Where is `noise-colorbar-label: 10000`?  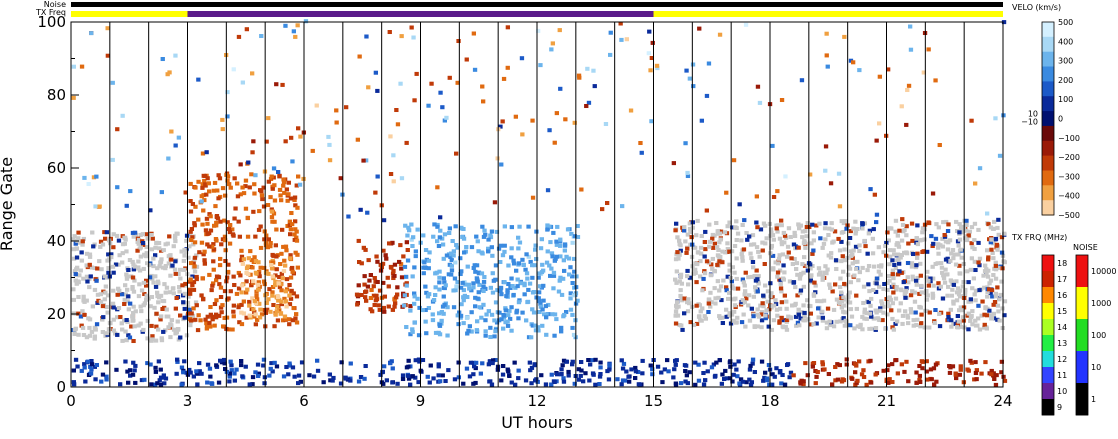
noise-colorbar-label: 10000 is located at coordinates (1103, 271).